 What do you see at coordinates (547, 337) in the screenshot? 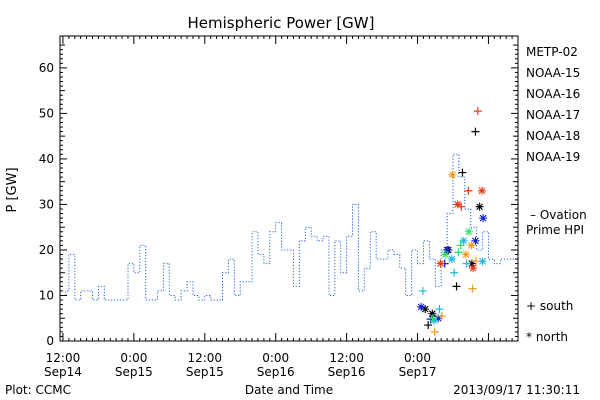
I see `north-marker-legend: * north` at bounding box center [547, 337].